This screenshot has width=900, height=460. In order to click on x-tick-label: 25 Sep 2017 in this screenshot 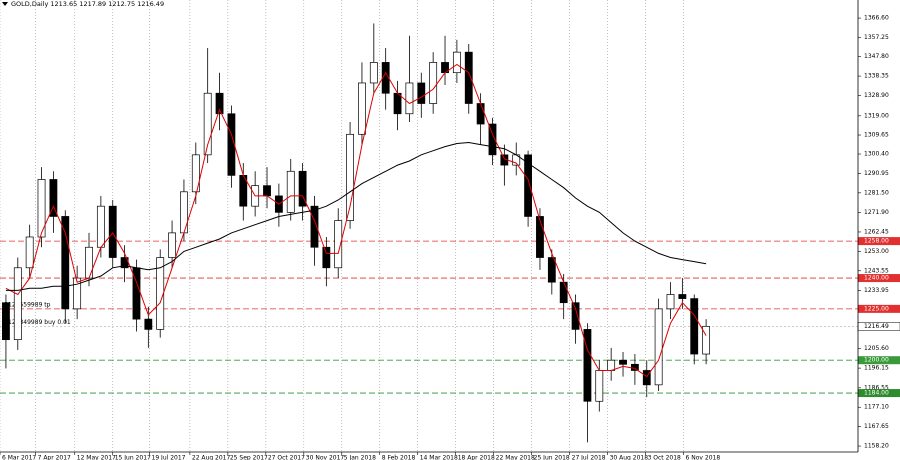, I will do `click(249, 457)`.